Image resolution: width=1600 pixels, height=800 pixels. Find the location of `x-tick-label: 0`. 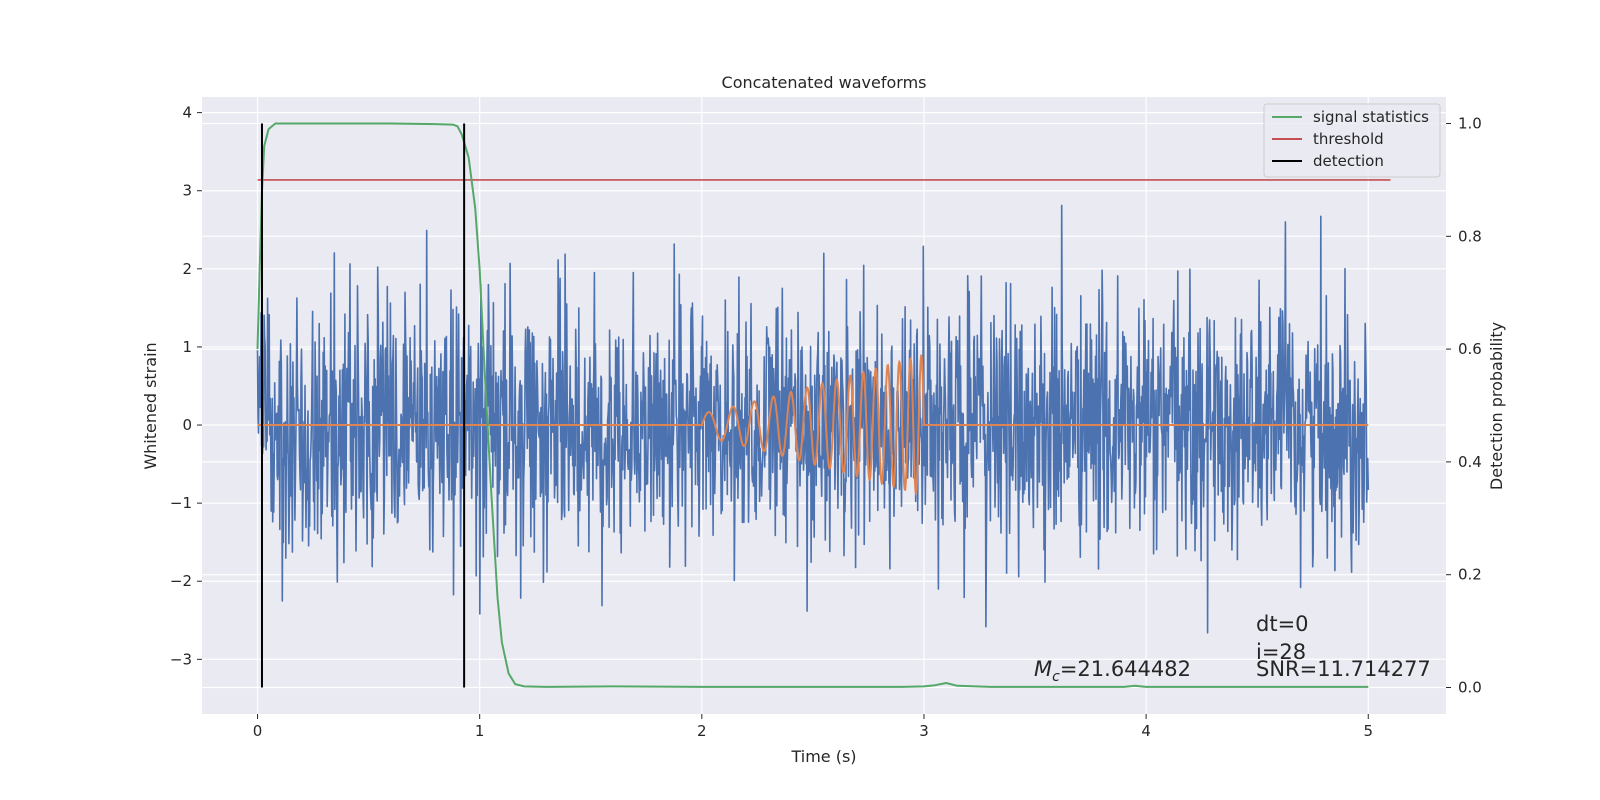

x-tick-label: 0 is located at coordinates (258, 731).